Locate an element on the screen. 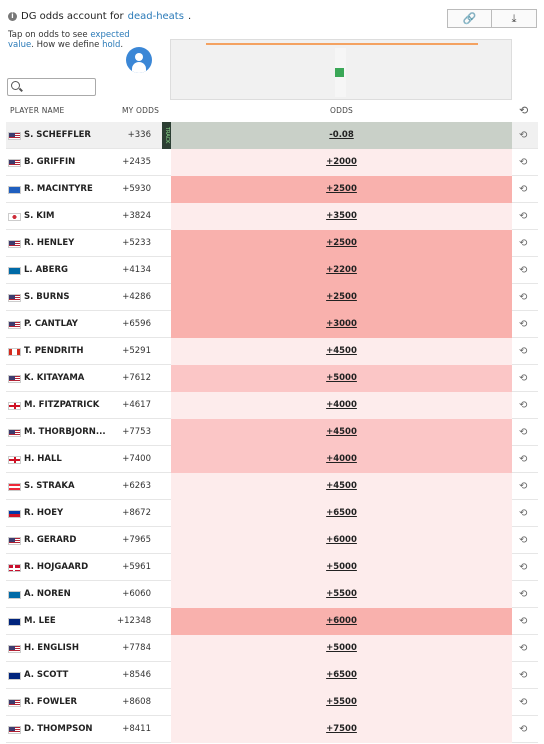 The height and width of the screenshot is (744, 544). player-row: A. SCOTT +8546 +6500 ⟲ is located at coordinates (272, 675).